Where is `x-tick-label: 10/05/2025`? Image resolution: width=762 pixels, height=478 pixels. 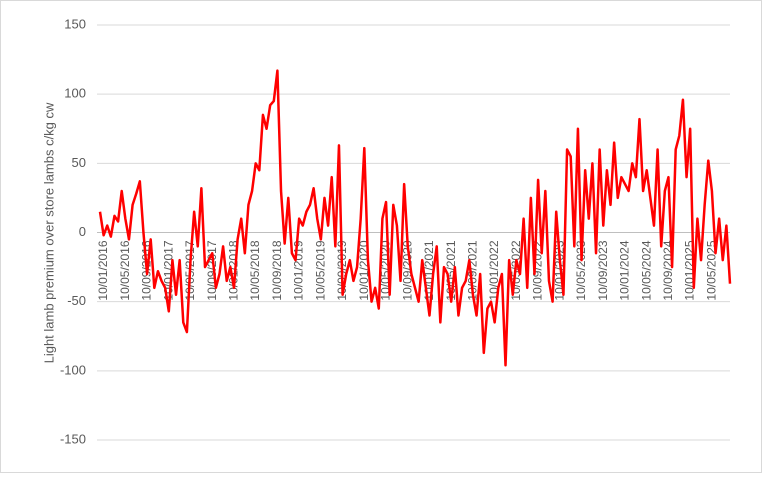 x-tick-label: 10/05/2025 is located at coordinates (711, 270).